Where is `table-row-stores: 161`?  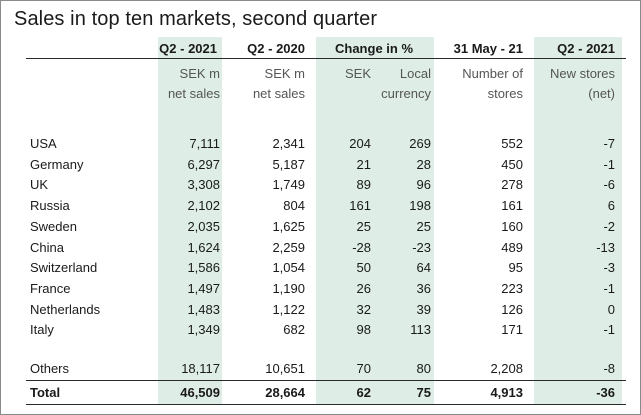 table-row-stores: 161 is located at coordinates (512, 205).